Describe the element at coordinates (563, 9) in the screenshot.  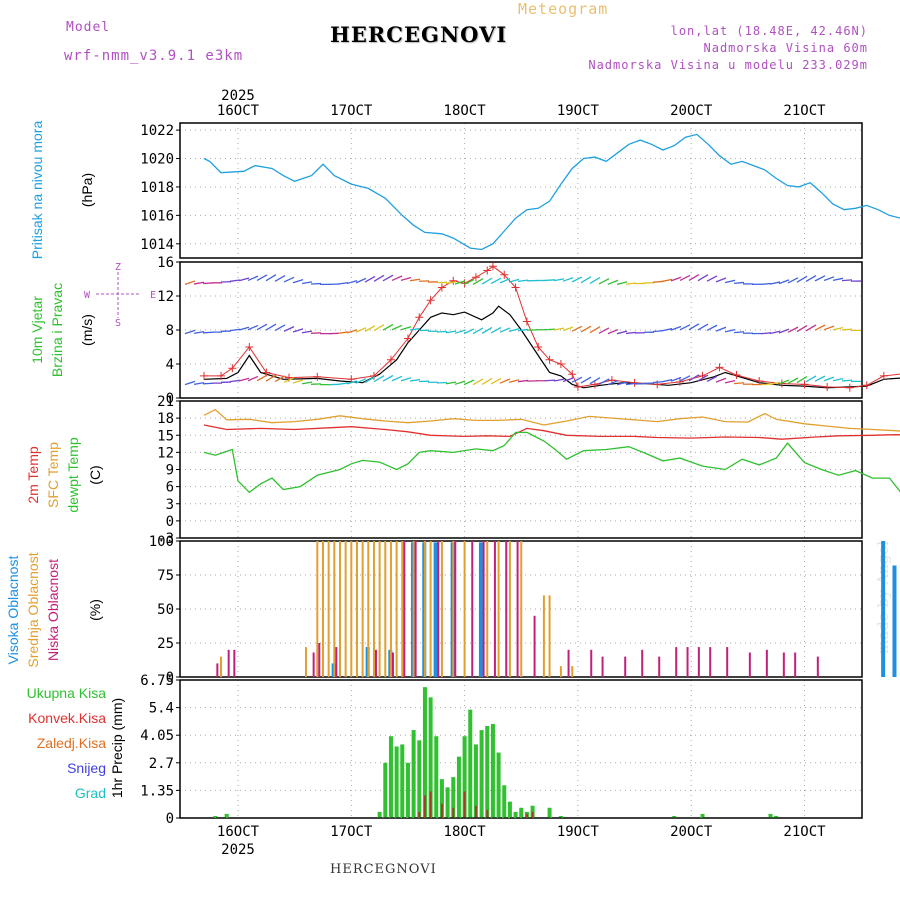
I see `meteogram-label: Meteogram` at that location.